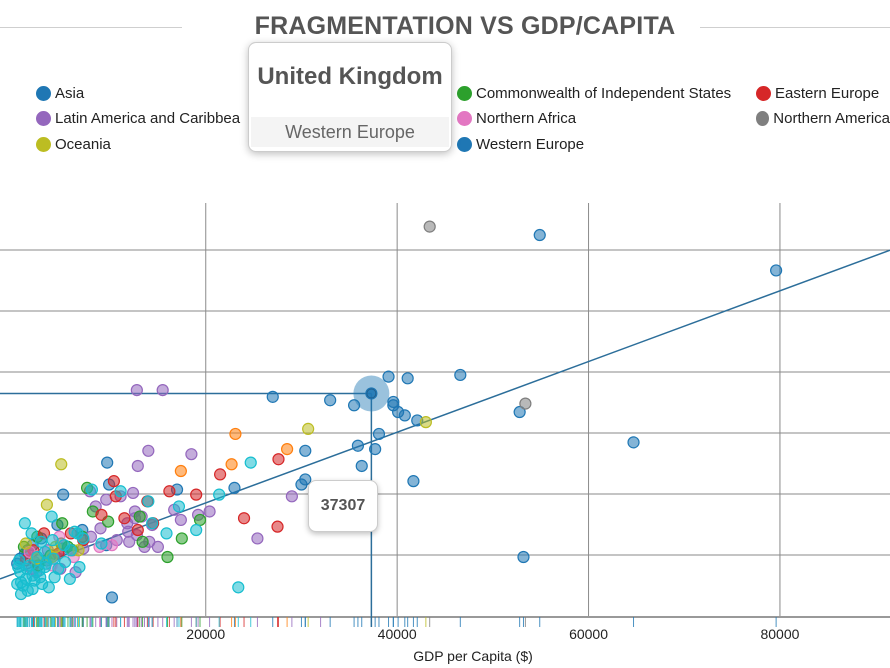 This screenshot has height=668, width=890. I want to click on legend-item-eastern-europe: Eastern Europe, so click(817, 93).